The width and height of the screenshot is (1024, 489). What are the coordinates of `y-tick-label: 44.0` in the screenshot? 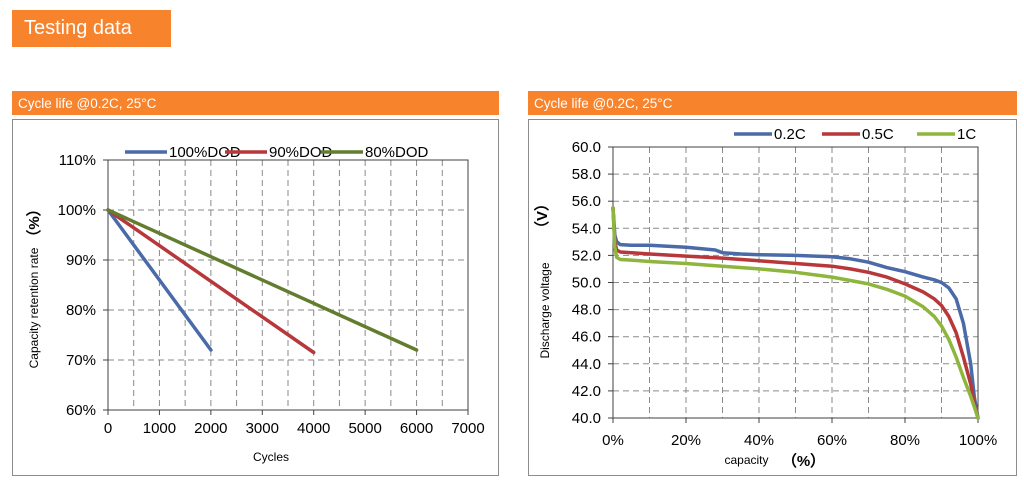 It's located at (586, 364).